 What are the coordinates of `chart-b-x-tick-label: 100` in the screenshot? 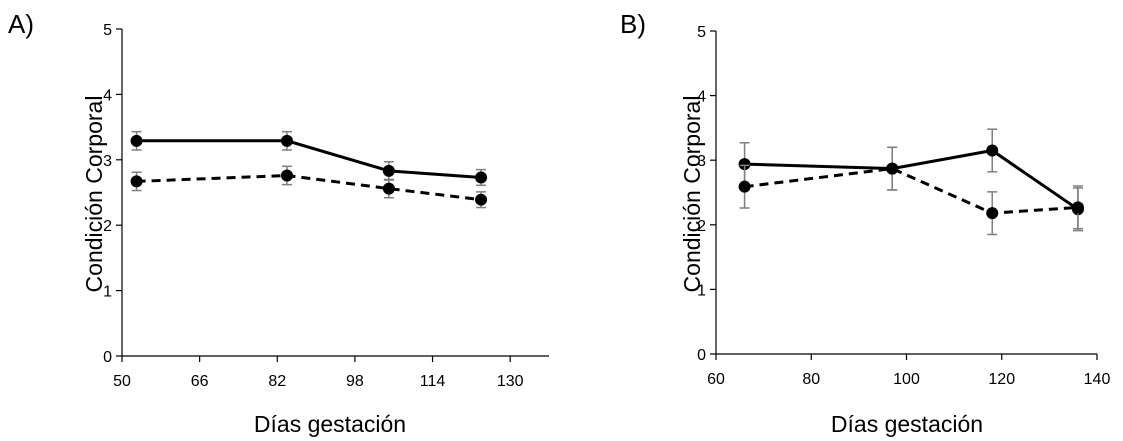 It's located at (906, 379).